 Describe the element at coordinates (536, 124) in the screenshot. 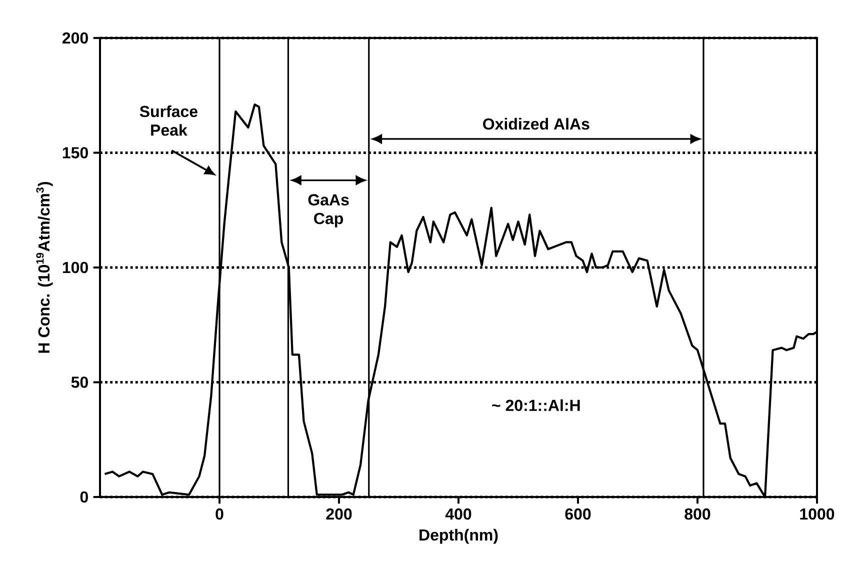

I see `annotation: Oxidized AlAs` at that location.